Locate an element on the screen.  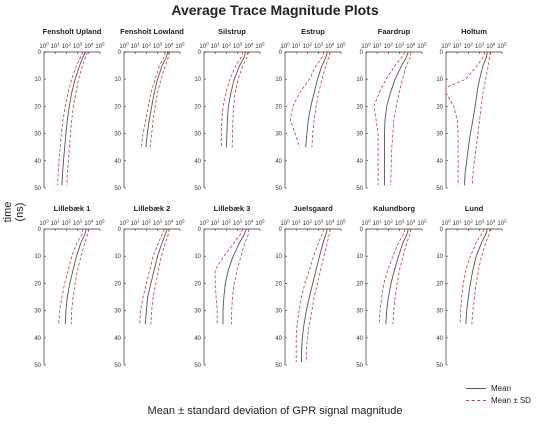
legend-item-sd: Mean ± SD is located at coordinates (506, 400).